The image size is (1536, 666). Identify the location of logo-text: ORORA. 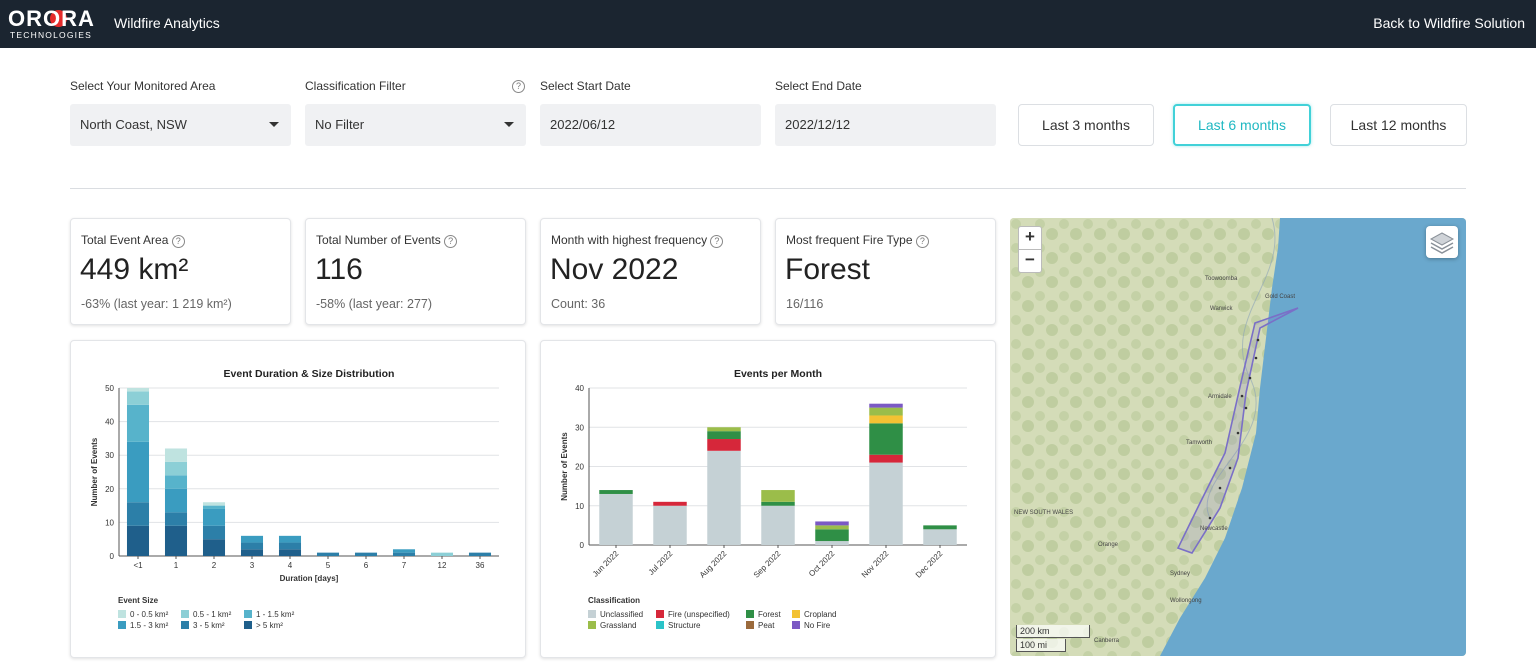
(51, 18).